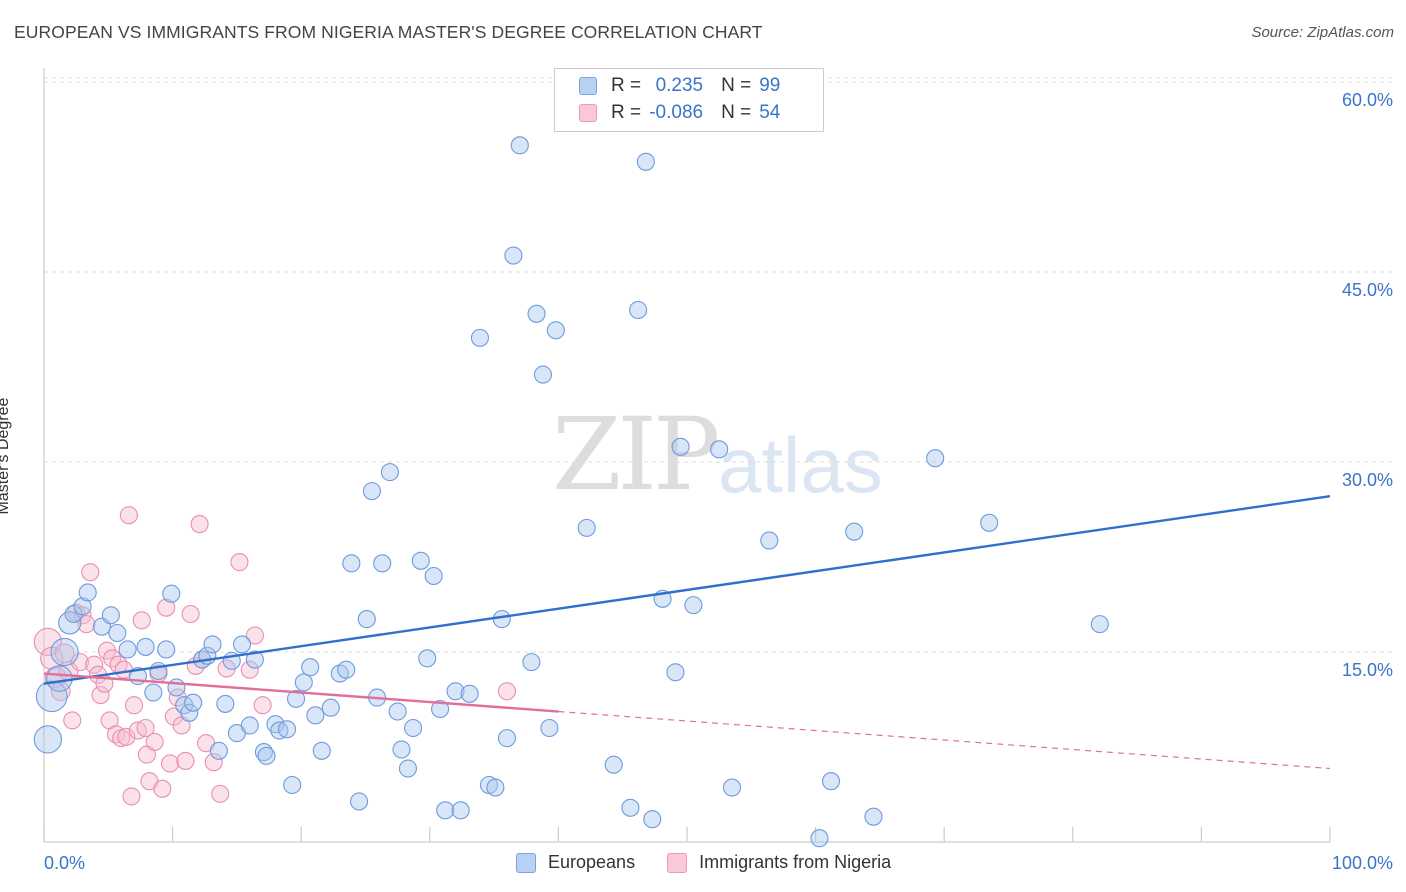 The width and height of the screenshot is (1406, 892). I want to click on nigeria-points, so click(275, 656).